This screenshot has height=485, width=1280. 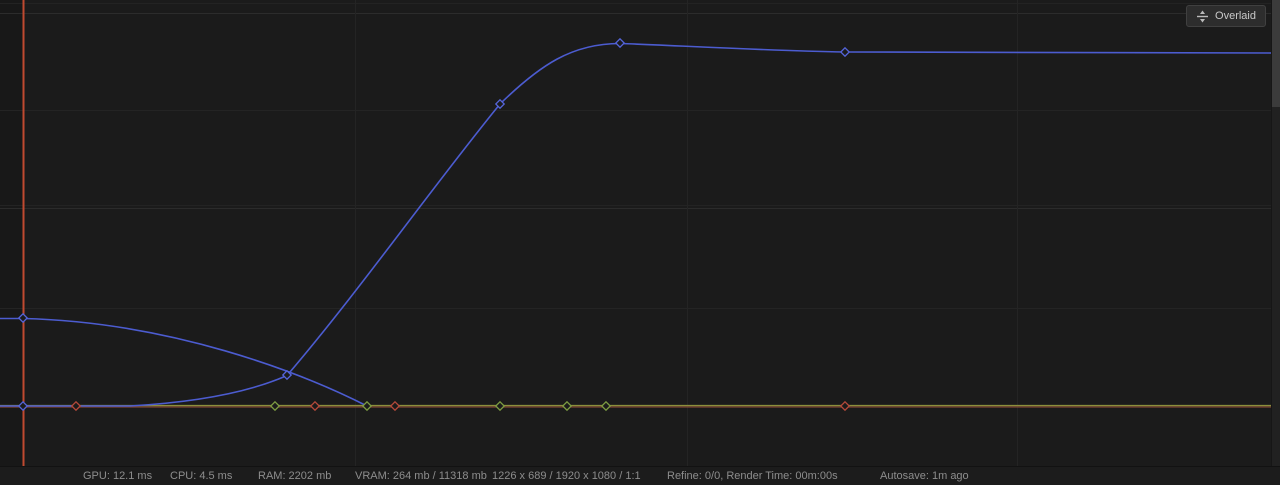 I want to click on resolution-stat: 1226 x 689 / 1920 x 1080 / 1:1, so click(x=566, y=476).